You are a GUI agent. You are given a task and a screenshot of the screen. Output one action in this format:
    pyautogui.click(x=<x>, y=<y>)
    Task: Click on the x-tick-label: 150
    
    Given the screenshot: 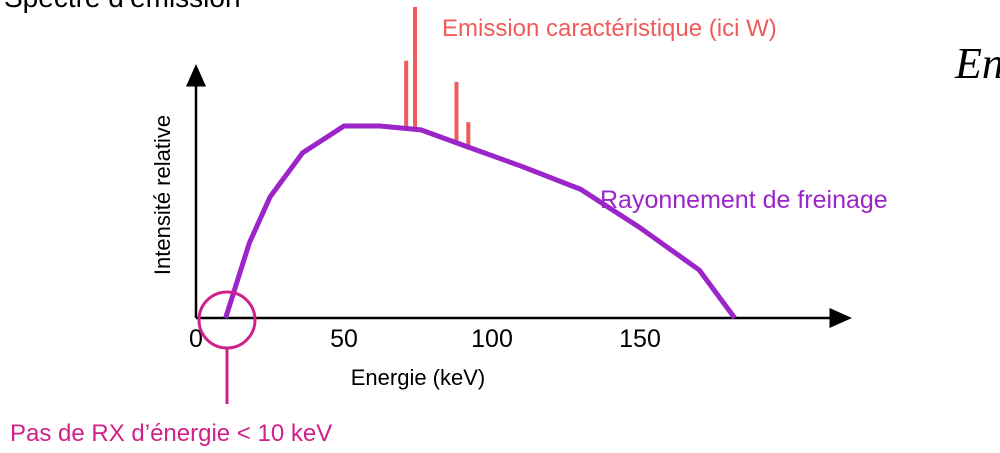 What is the action you would take?
    pyautogui.click(x=640, y=339)
    